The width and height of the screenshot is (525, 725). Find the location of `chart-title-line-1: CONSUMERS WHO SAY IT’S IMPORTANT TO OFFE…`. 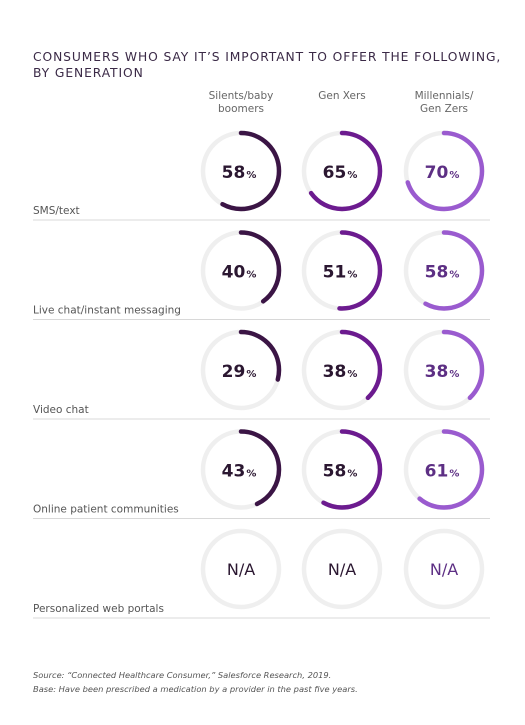

chart-title-line-1: CONSUMERS WHO SAY IT’S IMPORTANT TO OFFE… is located at coordinates (267, 57).